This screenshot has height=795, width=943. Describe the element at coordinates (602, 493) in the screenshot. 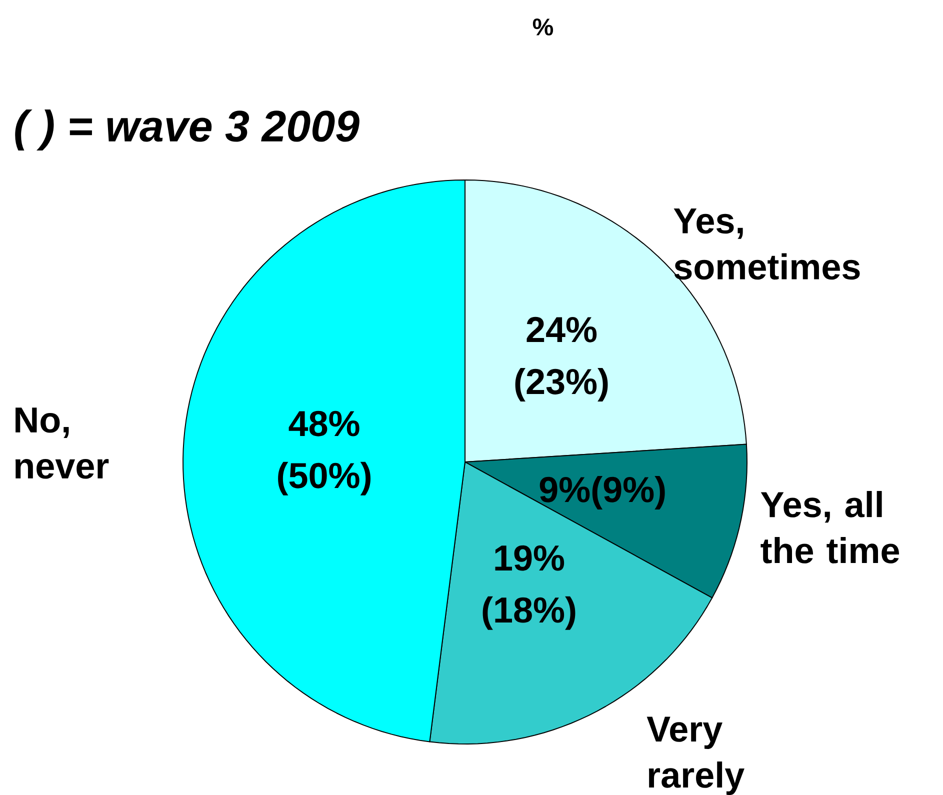

I see `data-label: 9%(9%)` at that location.